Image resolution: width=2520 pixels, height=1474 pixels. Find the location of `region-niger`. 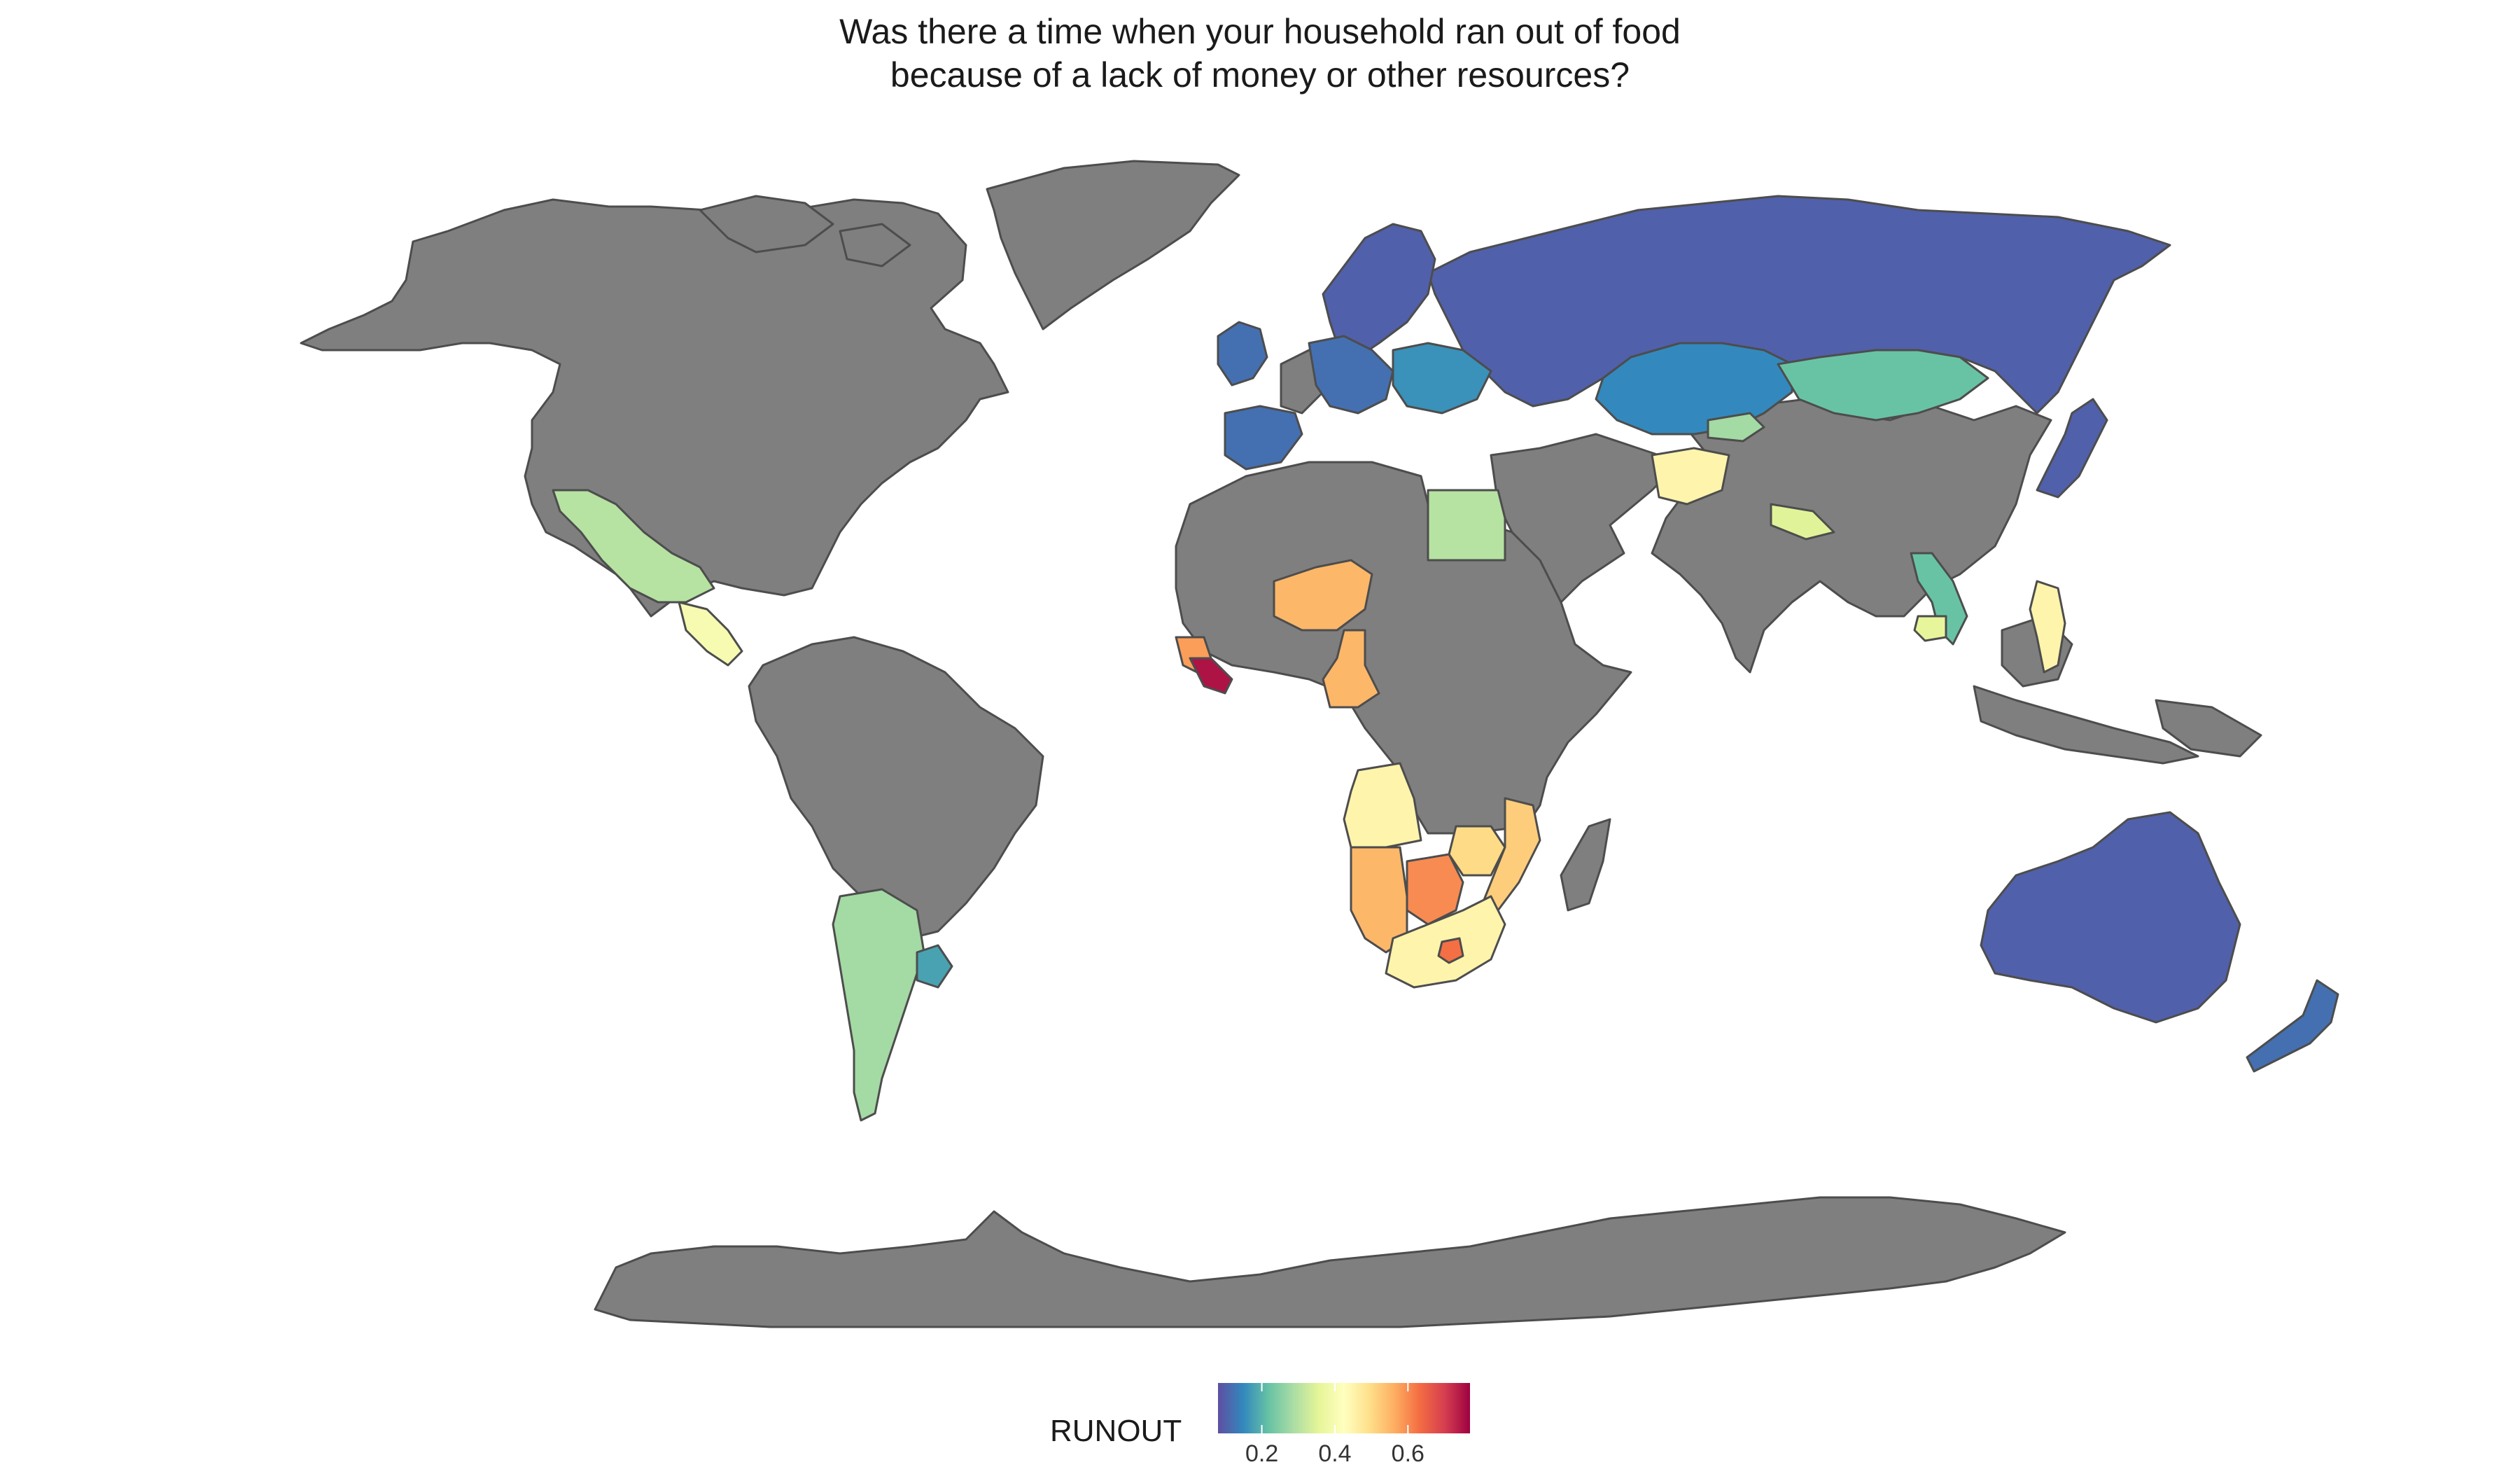

region-niger is located at coordinates (1323, 595).